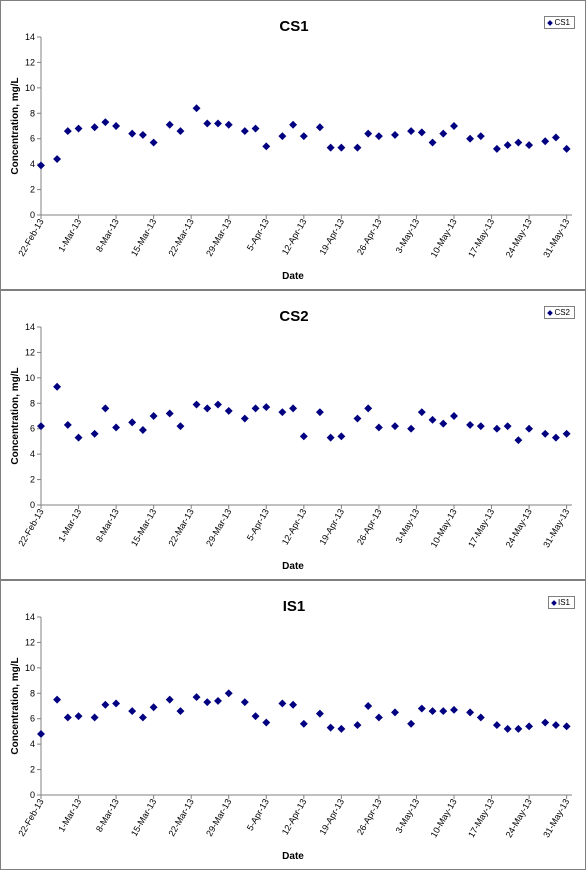 The image size is (587, 871). What do you see at coordinates (294, 606) in the screenshot?
I see `chart-title: IS1` at bounding box center [294, 606].